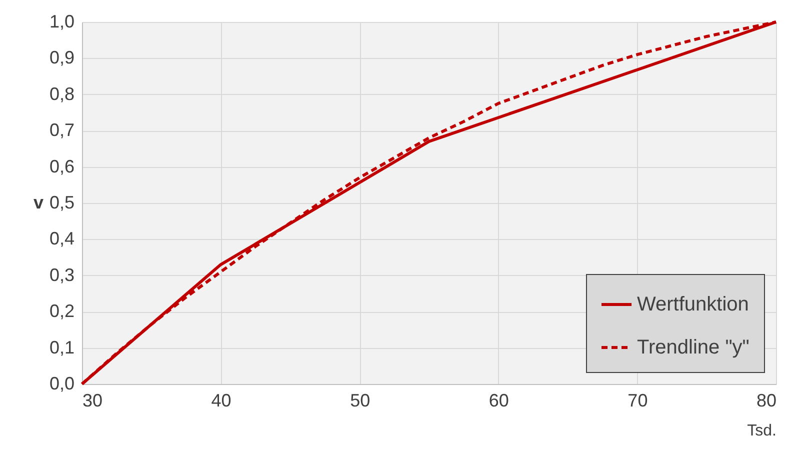 This screenshot has height=463, width=791. I want to click on y-tick-label: 0,2, so click(61, 311).